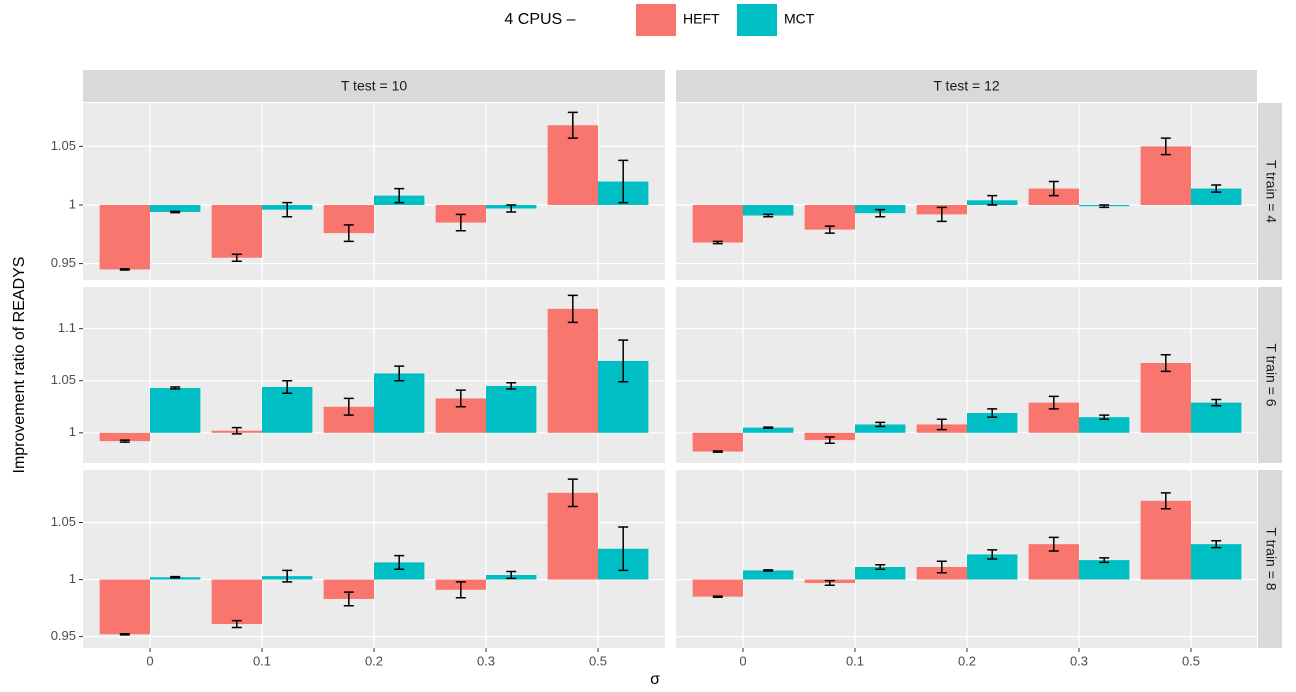 The height and width of the screenshot is (692, 1296). I want to click on x-axis-label: σ, so click(655, 679).